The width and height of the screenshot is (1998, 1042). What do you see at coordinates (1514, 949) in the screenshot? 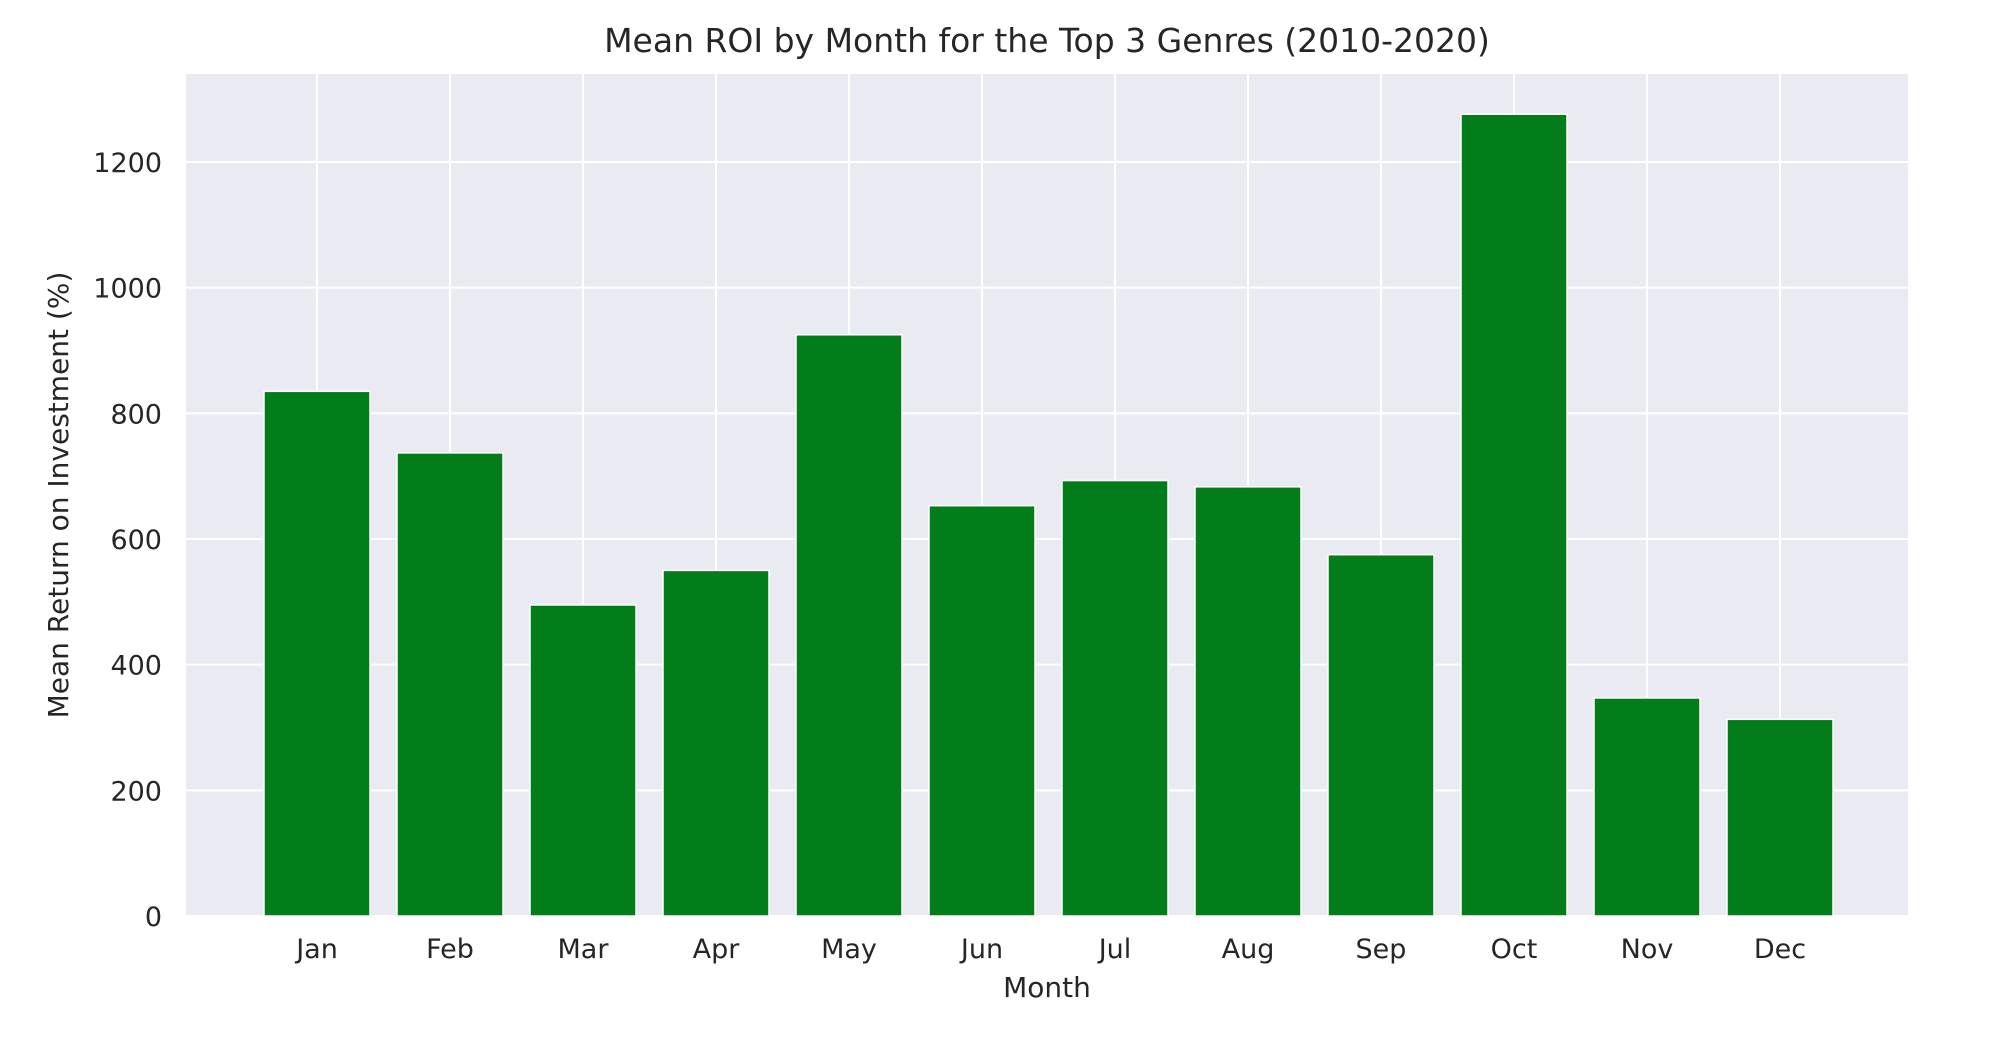
I see `x-tick-label: Oct` at bounding box center [1514, 949].